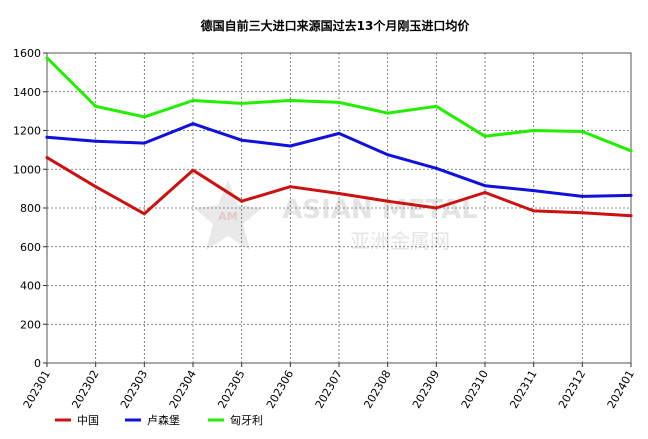 This screenshot has width=648, height=439. Describe the element at coordinates (183, 389) in the screenshot. I see `x-tick-label: 202304` at that location.